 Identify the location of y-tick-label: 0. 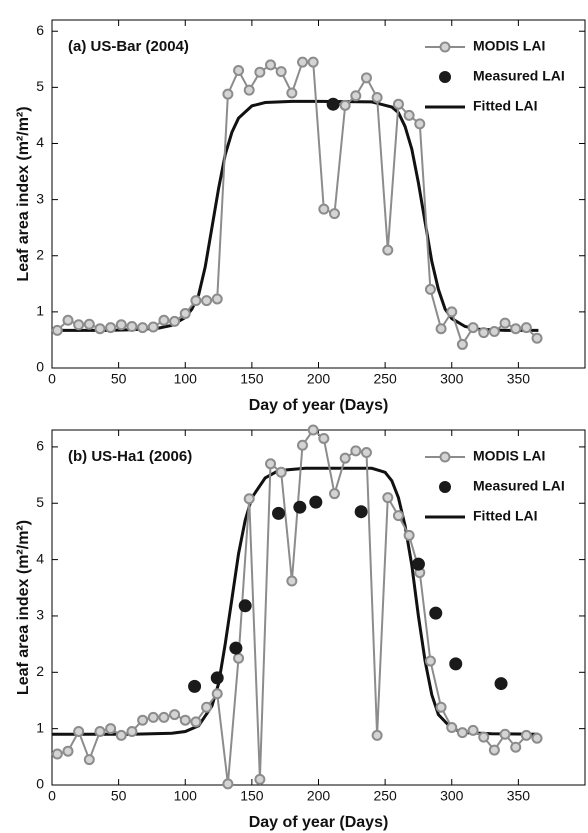
(40, 367).